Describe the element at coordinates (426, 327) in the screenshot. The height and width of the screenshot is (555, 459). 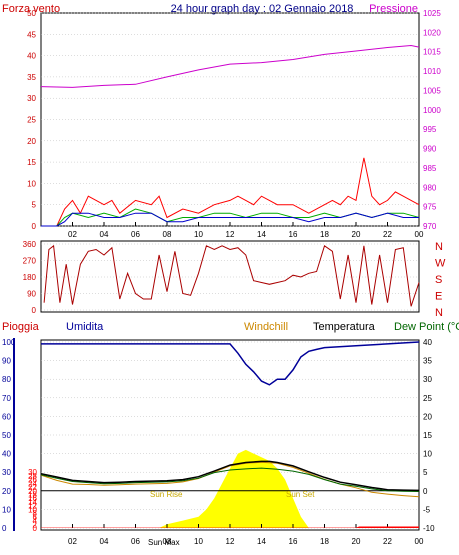
I see `dewpoint-label: Dew Point (°C` at that location.